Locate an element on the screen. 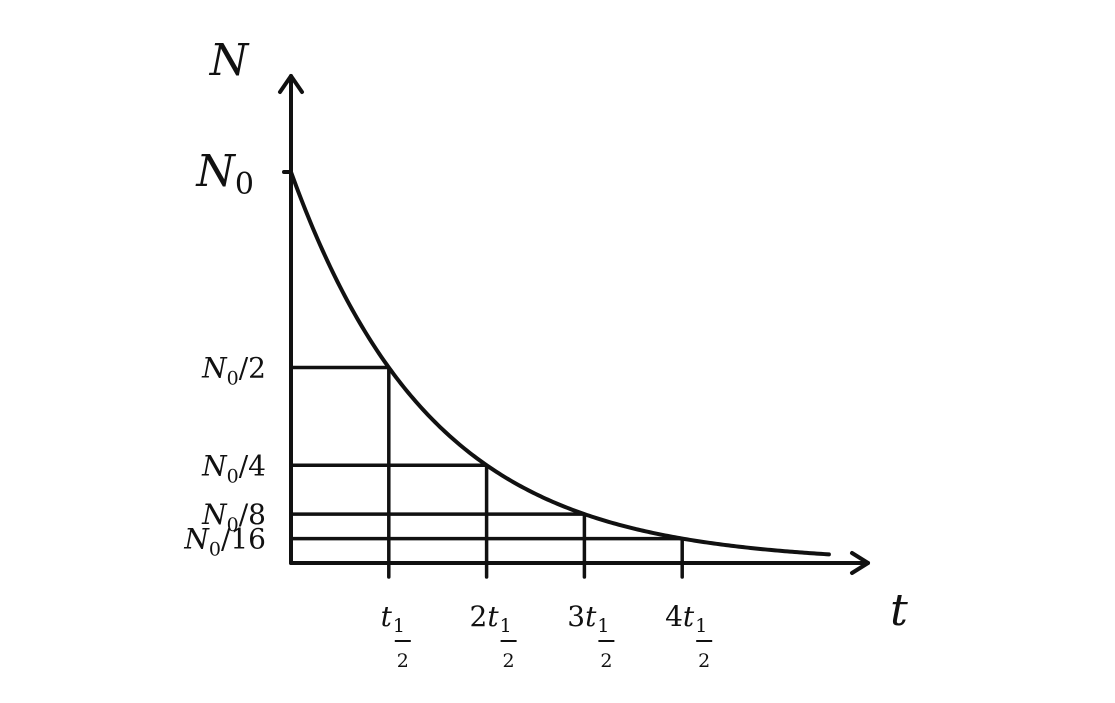 Image resolution: width=1115 pixels, height=703 pixels. x-tick-label: 4t1 2 is located at coordinates (689, 636).